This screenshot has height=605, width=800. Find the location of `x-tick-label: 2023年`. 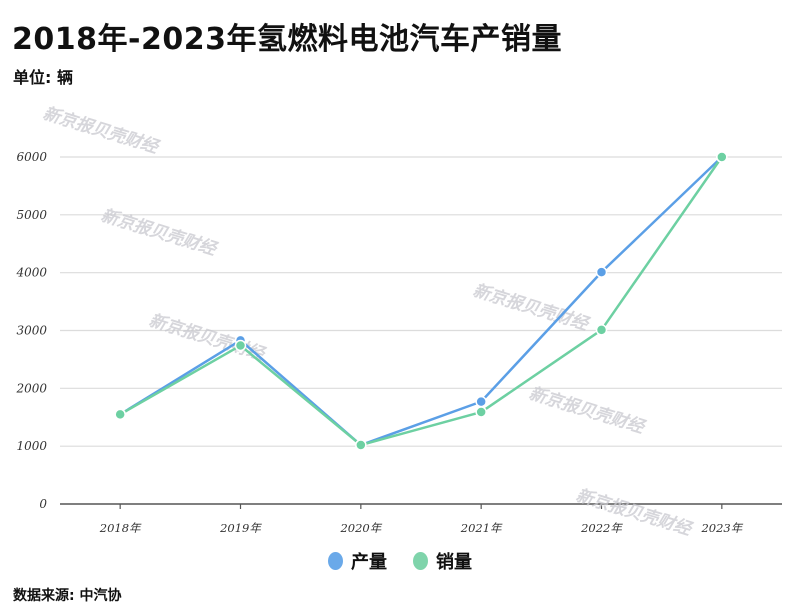

x-tick-label: 2023年 is located at coordinates (721, 528).